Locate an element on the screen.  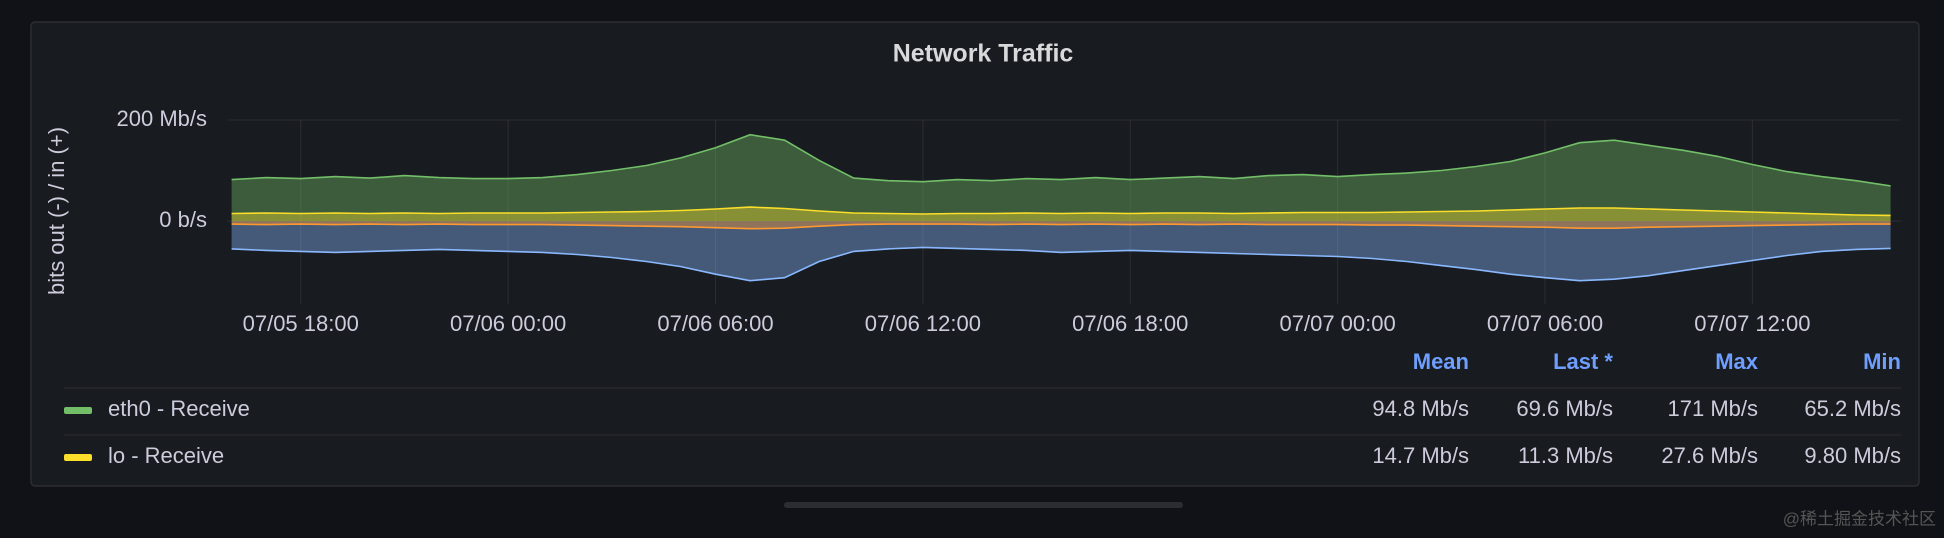
x-tick-label: 07/07 06:00 is located at coordinates (1545, 323).